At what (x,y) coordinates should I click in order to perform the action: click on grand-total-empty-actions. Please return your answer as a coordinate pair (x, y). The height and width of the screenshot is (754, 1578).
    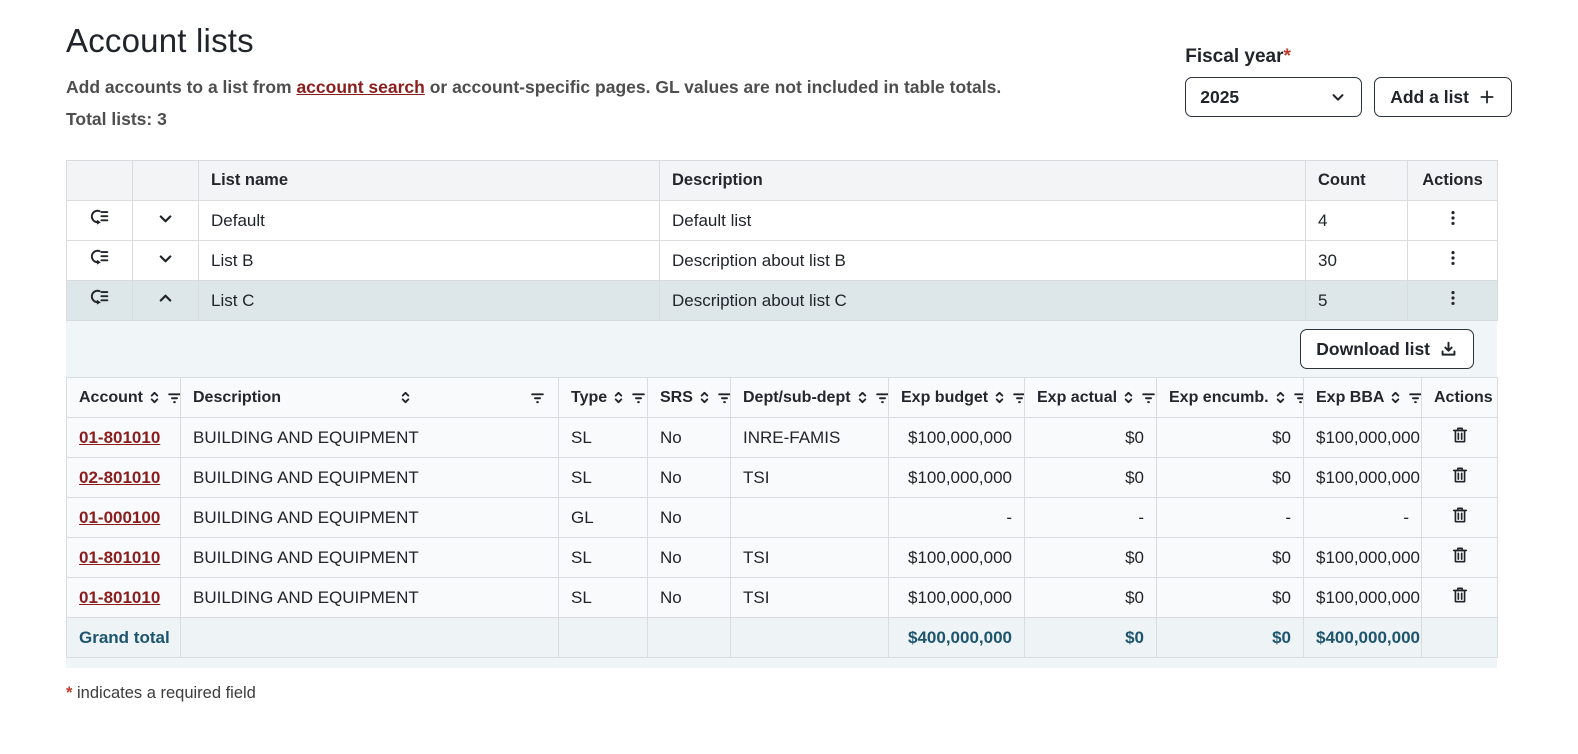
    Looking at the image, I should click on (1459, 637).